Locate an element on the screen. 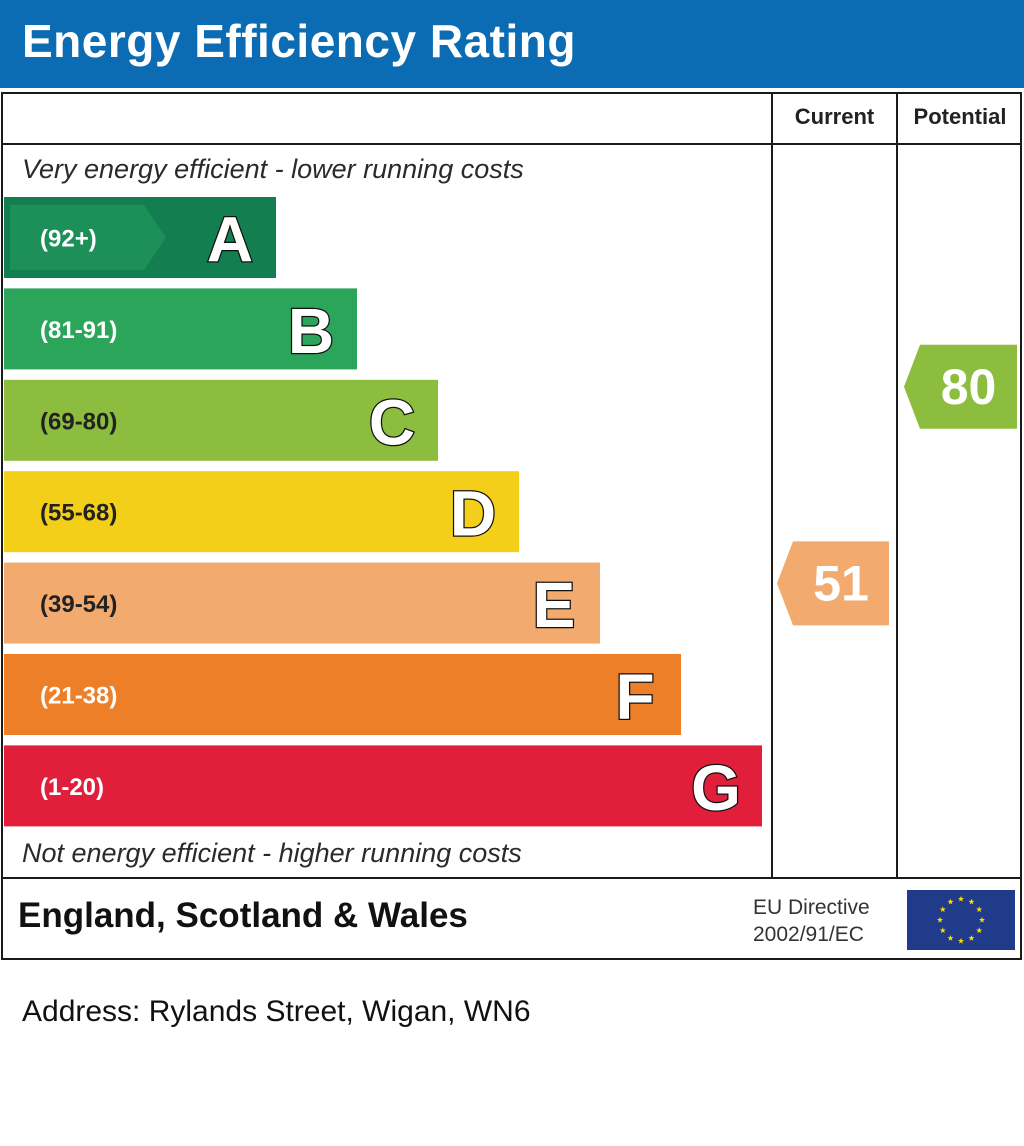  band-highlight-a is located at coordinates (88, 237).